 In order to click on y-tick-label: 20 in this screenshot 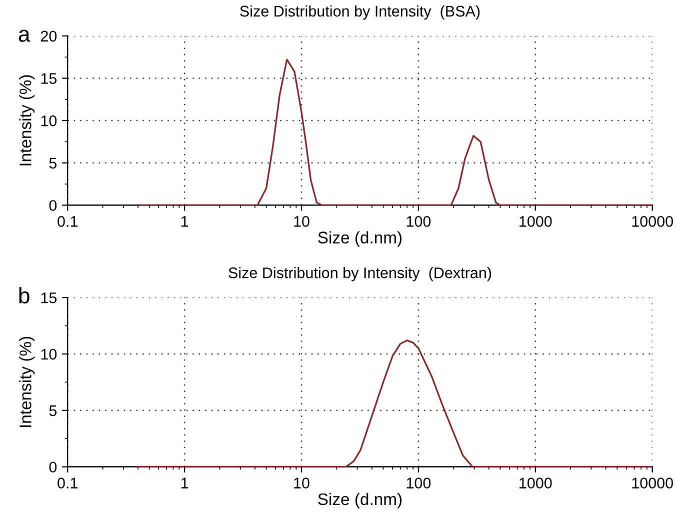, I will do `click(48, 36)`.